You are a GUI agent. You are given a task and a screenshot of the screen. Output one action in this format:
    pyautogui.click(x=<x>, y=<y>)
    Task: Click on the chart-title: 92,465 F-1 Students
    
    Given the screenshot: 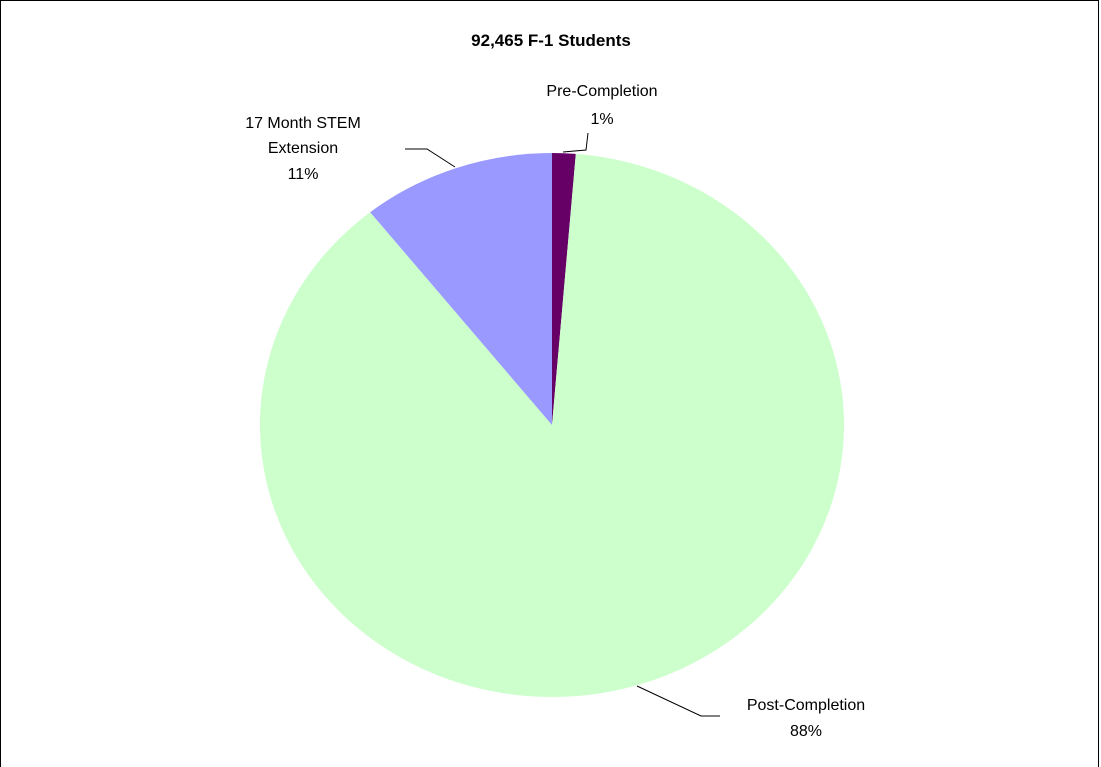 What is the action you would take?
    pyautogui.click(x=551, y=40)
    